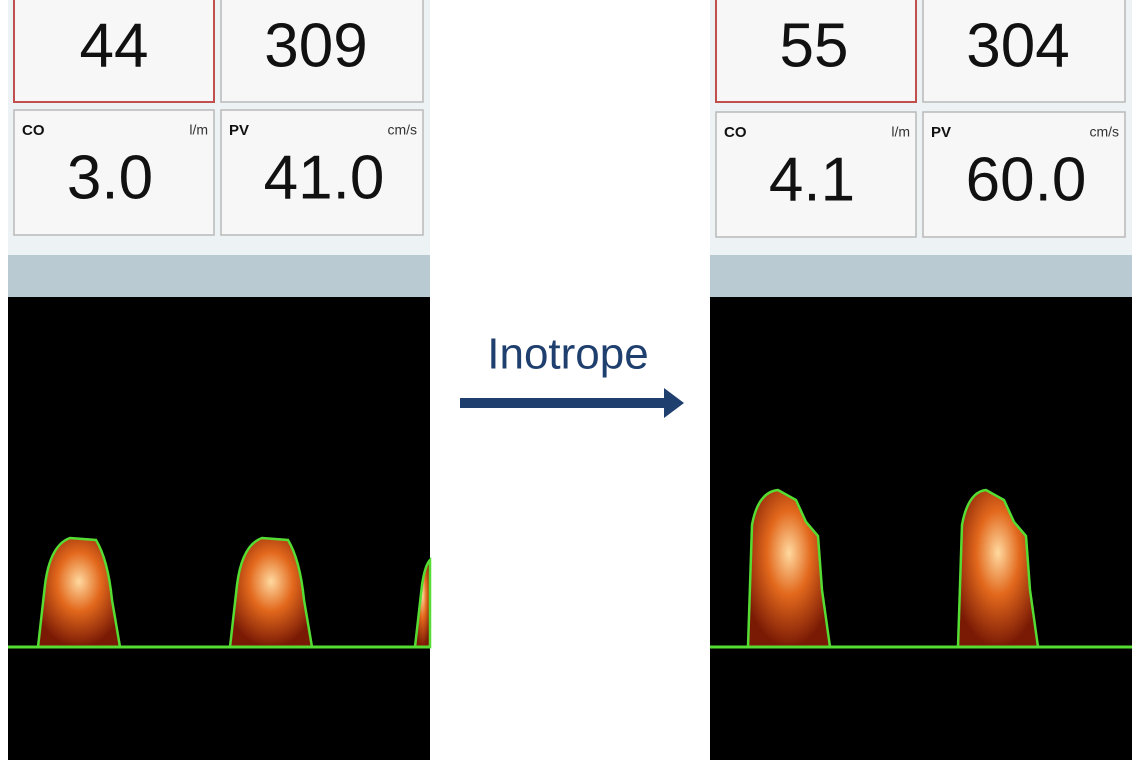 This screenshot has width=1145, height=772. What do you see at coordinates (567, 354) in the screenshot?
I see `arrow-label: Inotrope` at bounding box center [567, 354].